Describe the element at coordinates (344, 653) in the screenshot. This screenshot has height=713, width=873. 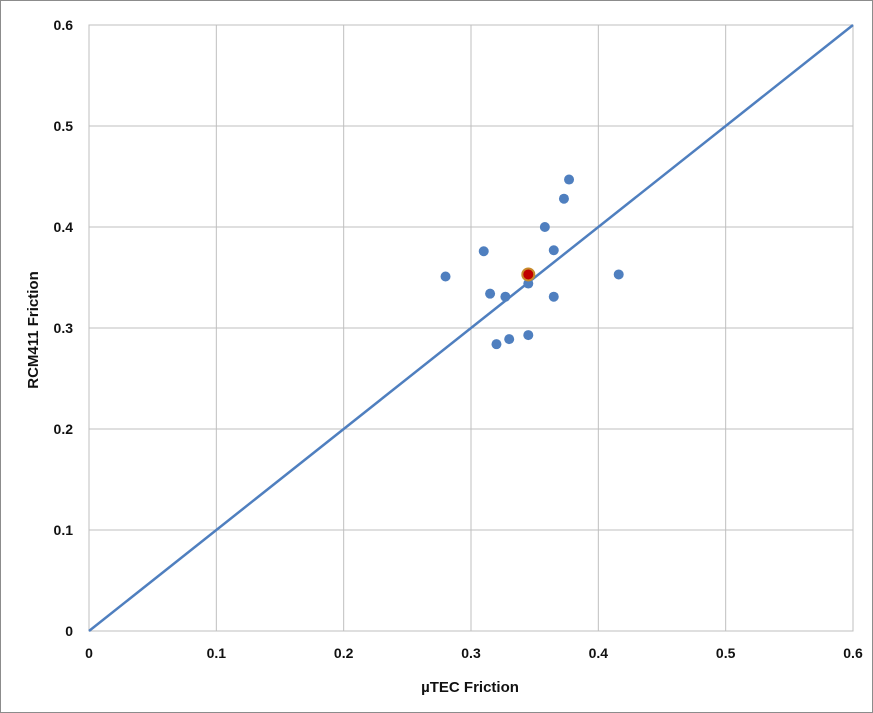
I see `x-tick-label: 0.2` at that location.